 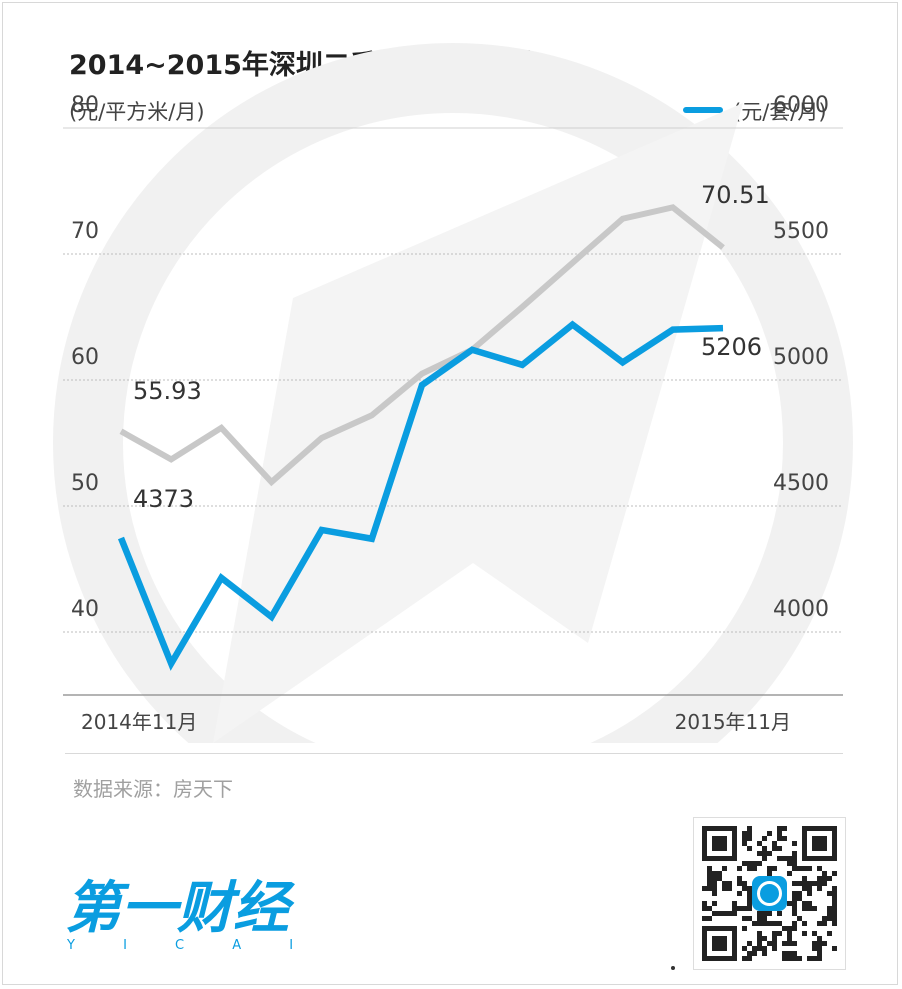 I want to click on right-tick-label: 5500, so click(x=801, y=231).